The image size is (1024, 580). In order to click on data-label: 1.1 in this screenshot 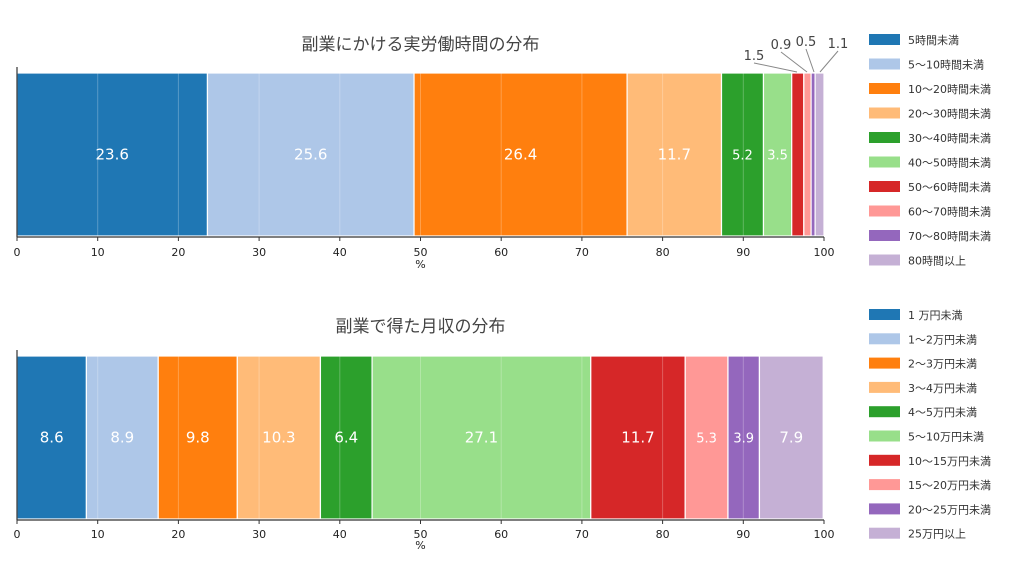, I will do `click(838, 44)`.